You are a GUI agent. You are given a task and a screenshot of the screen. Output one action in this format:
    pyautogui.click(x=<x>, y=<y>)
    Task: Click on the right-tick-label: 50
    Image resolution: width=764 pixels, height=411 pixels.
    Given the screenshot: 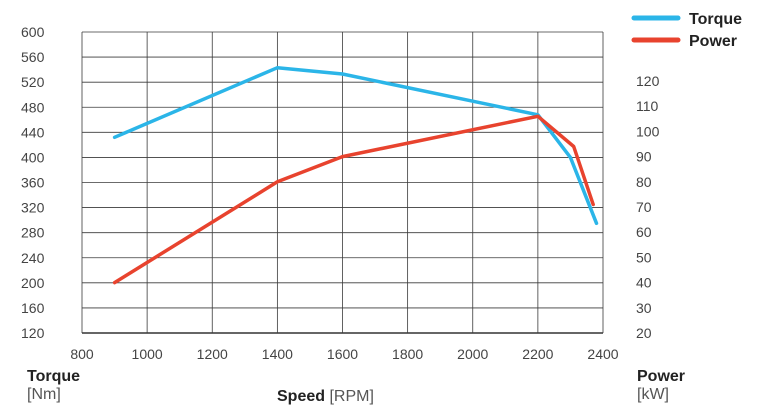 What is the action you would take?
    pyautogui.click(x=644, y=257)
    